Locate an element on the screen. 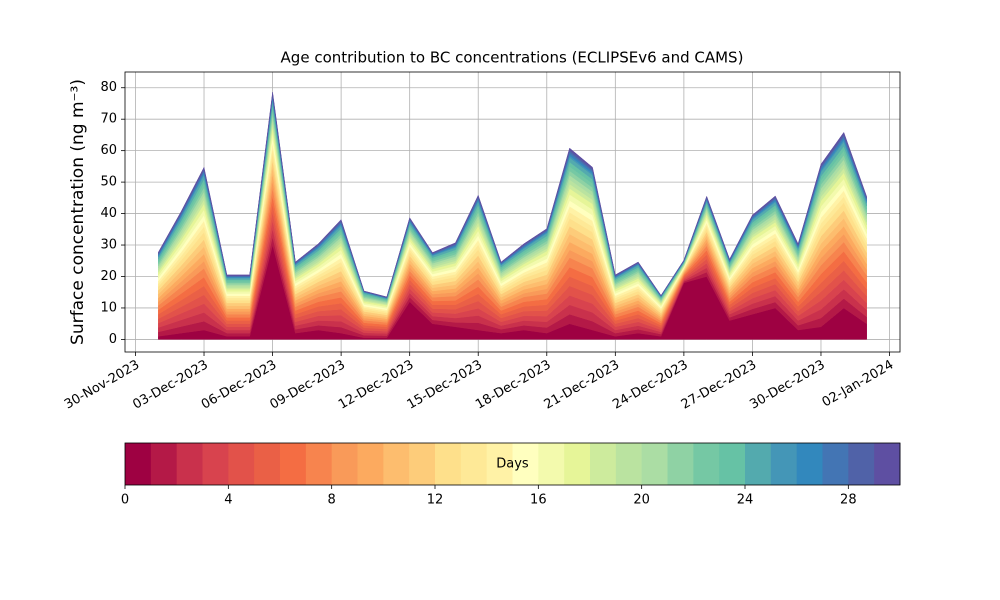 The image size is (1000, 600). colorbar-label: Days is located at coordinates (512, 464).